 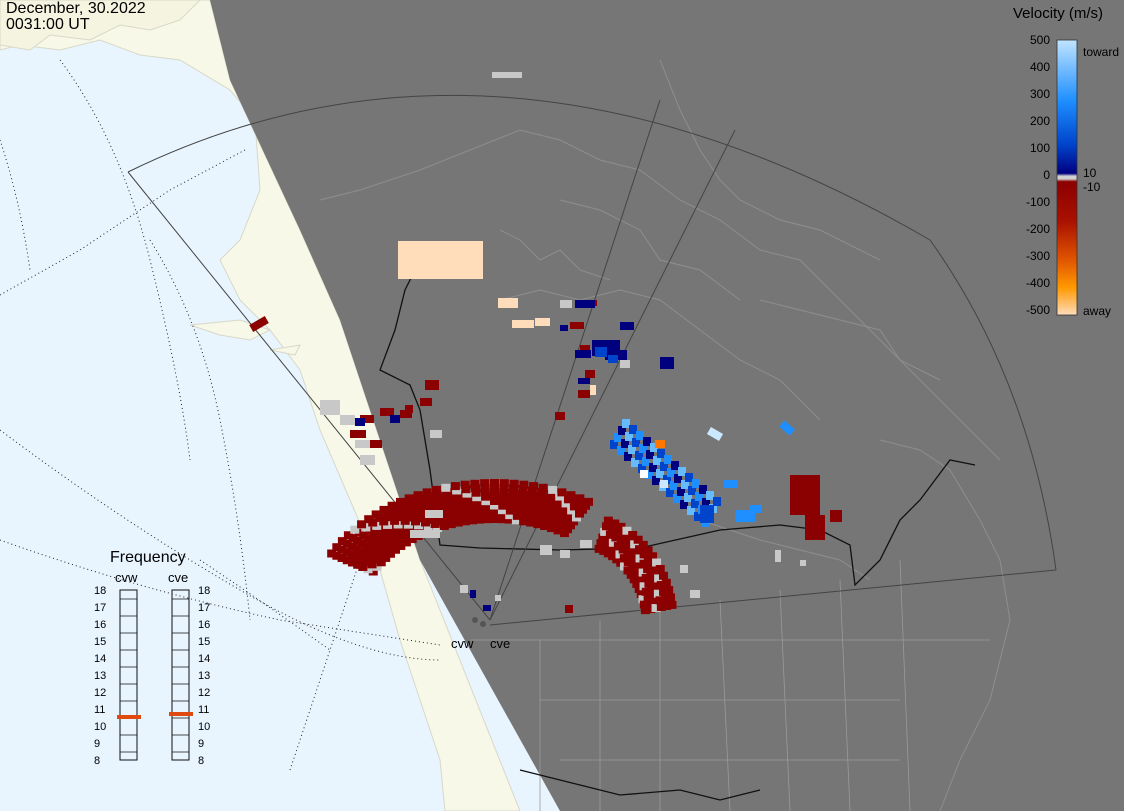 I want to click on cve-frequency-box, so click(x=180, y=675).